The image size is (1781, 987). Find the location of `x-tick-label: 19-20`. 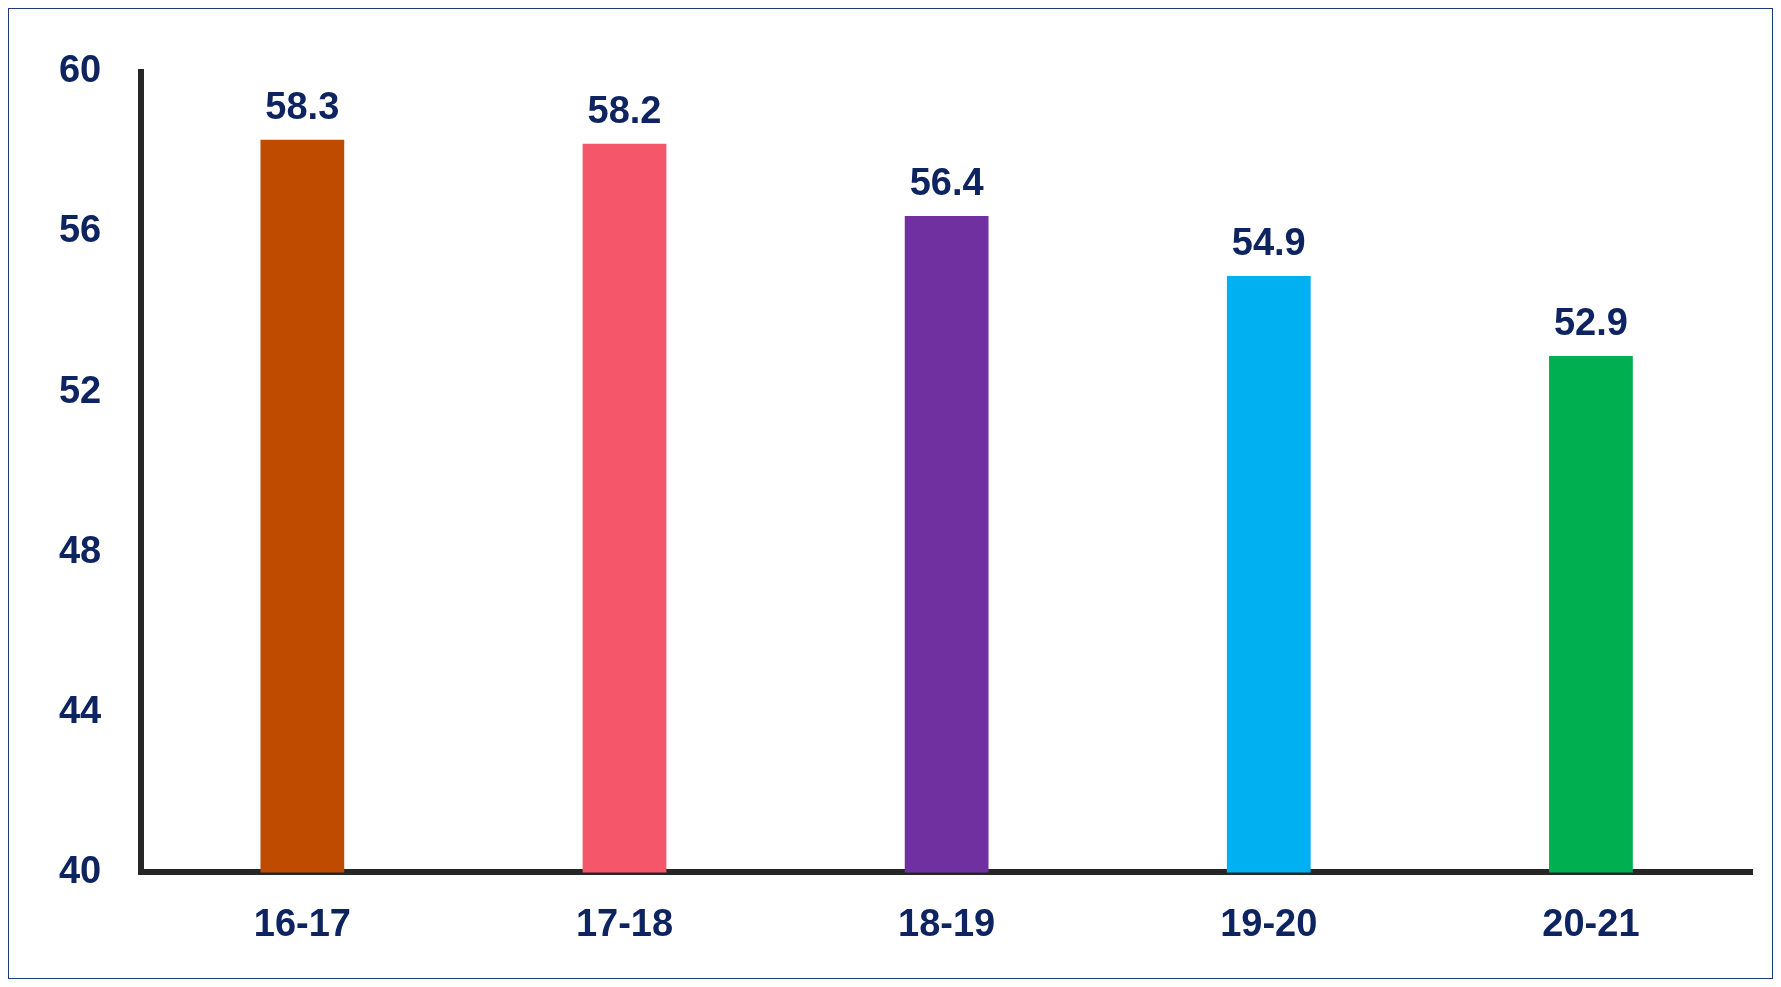

x-tick-label: 19-20 is located at coordinates (1269, 922).